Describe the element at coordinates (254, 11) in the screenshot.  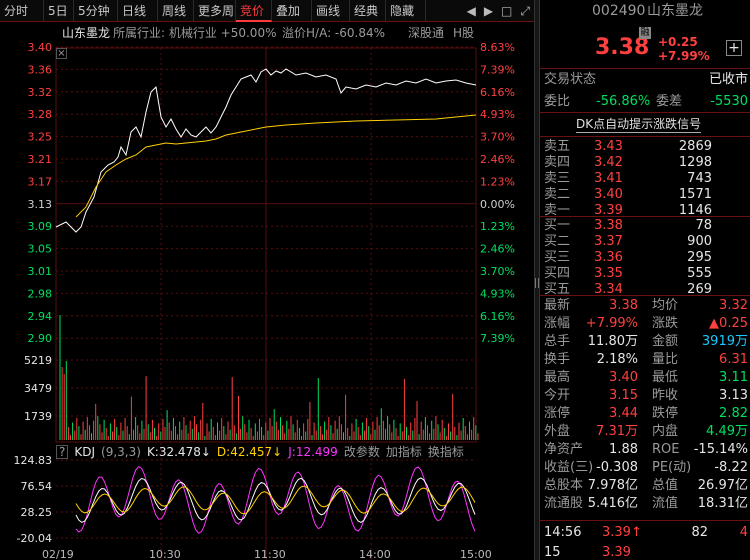
I see `tab-6: 竞价` at that location.